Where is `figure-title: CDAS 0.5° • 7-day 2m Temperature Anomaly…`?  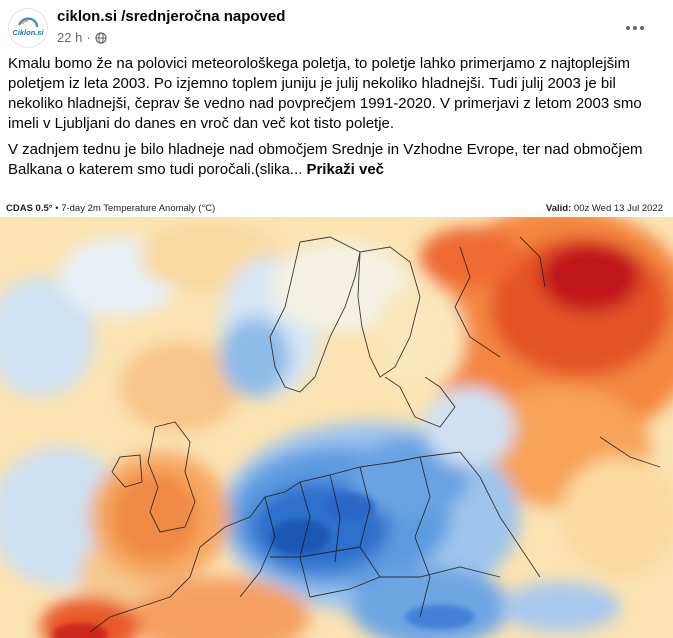 figure-title: CDAS 0.5° • 7-day 2m Temperature Anomaly… is located at coordinates (110, 208).